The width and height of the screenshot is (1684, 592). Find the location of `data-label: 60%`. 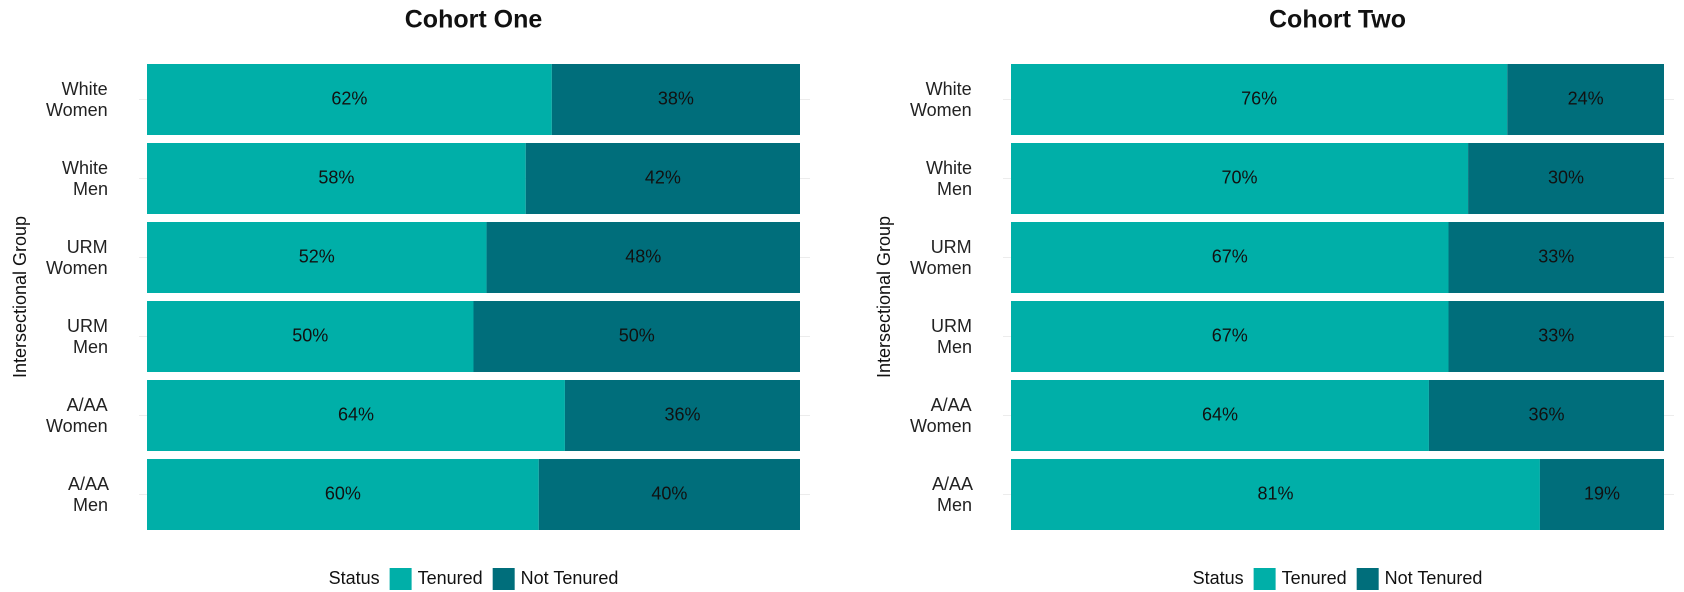

data-label: 60% is located at coordinates (343, 493).